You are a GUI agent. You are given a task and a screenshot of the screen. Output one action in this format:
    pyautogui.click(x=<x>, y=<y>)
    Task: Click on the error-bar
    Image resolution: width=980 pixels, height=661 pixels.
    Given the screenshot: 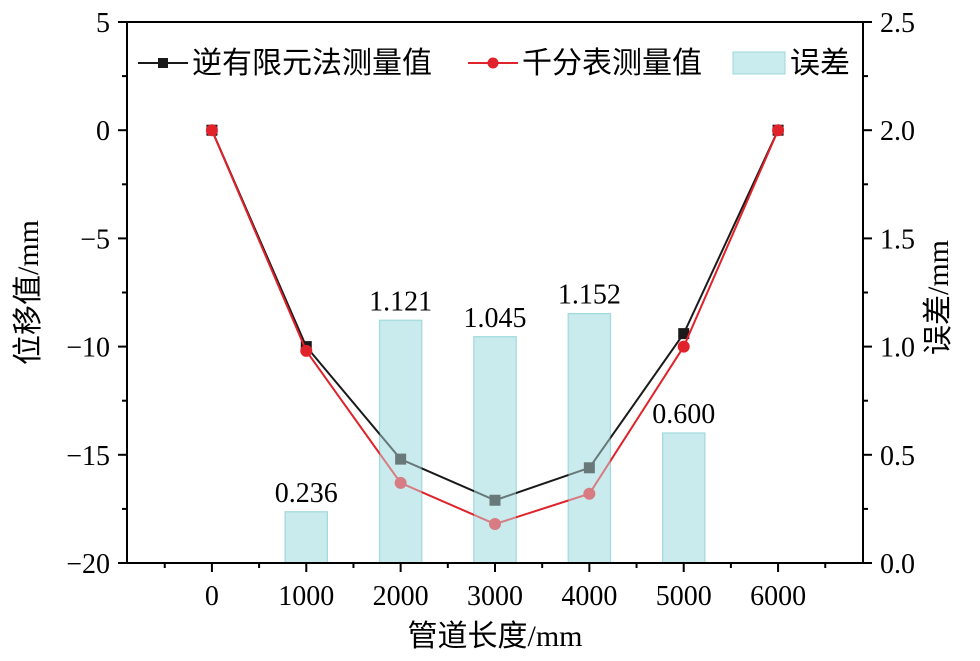 What is the action you would take?
    pyautogui.click(x=306, y=537)
    